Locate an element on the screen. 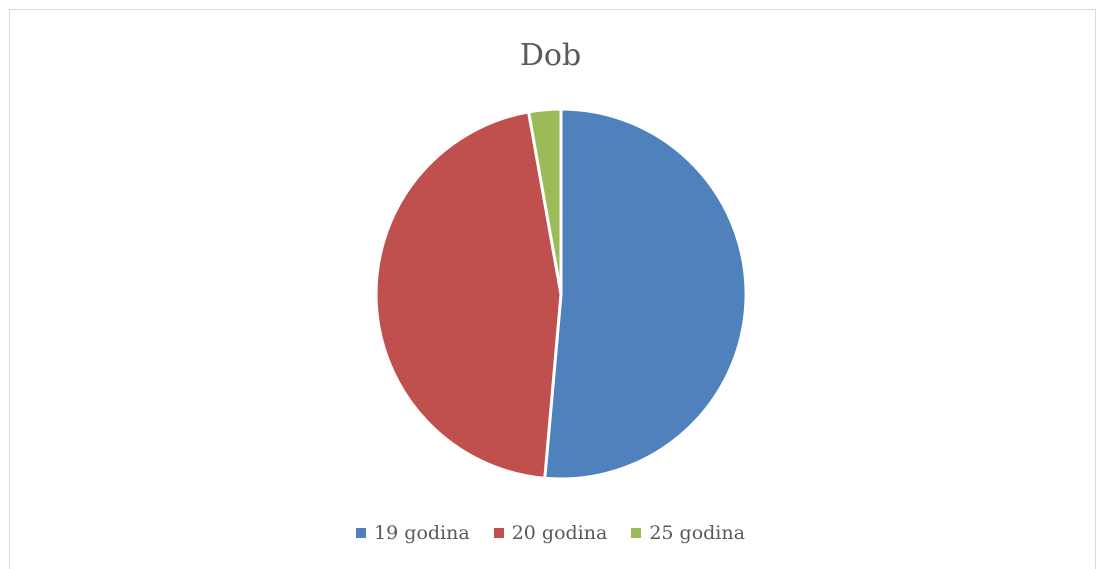 Image resolution: width=1101 pixels, height=569 pixels. pie-slice-20-godina is located at coordinates (468, 295).